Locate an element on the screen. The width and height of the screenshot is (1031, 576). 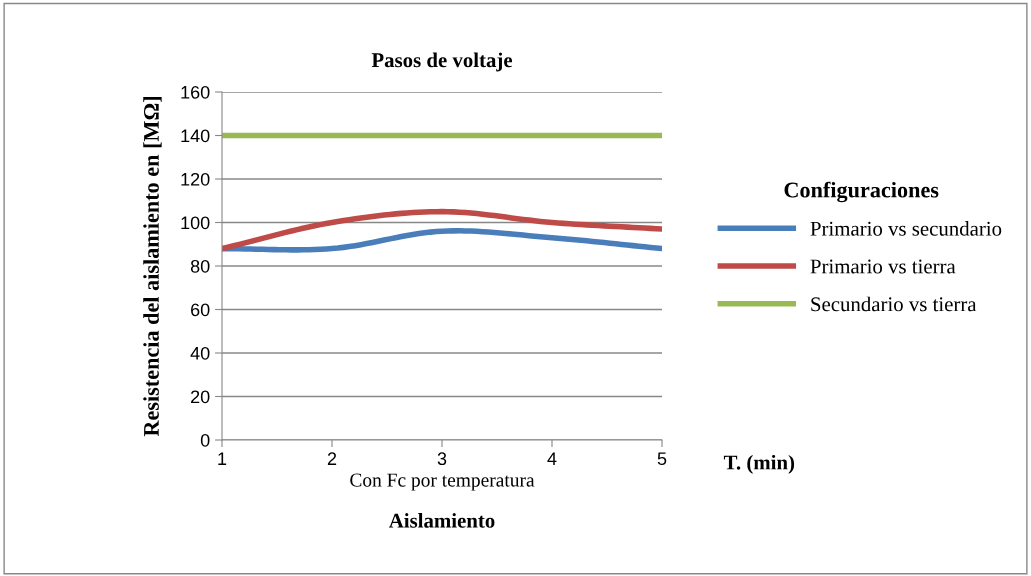
y-tick-label: 100 is located at coordinates (195, 223).